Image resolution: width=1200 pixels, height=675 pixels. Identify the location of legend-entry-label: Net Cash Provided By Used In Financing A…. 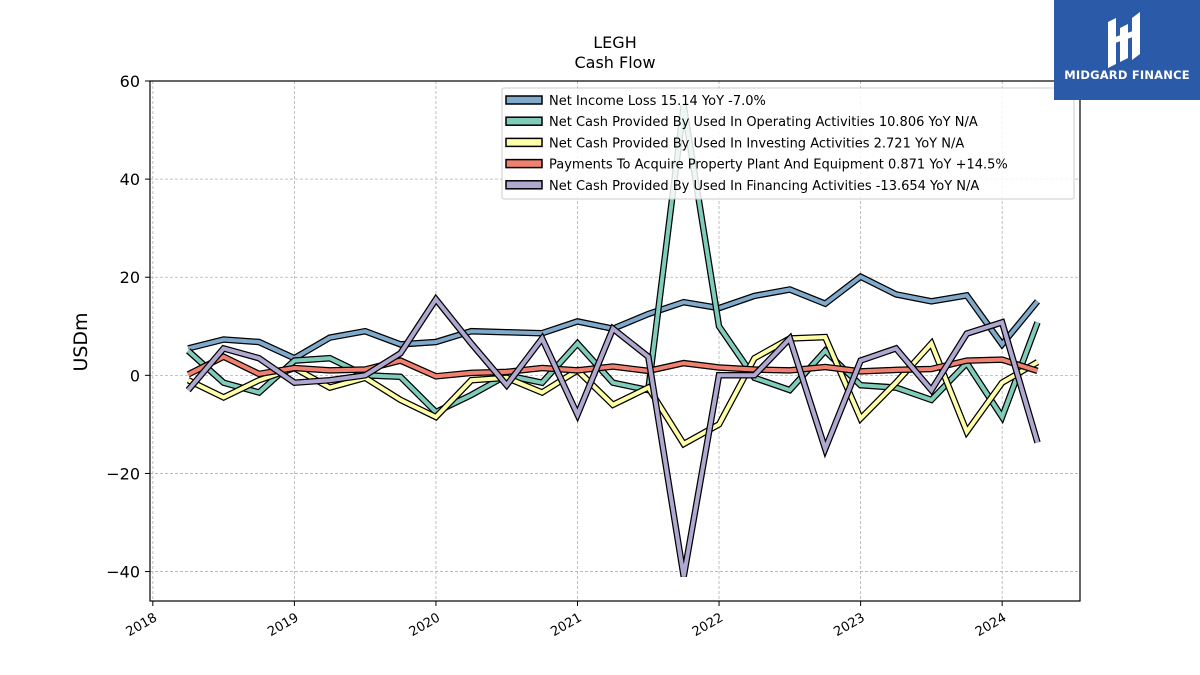
(764, 186).